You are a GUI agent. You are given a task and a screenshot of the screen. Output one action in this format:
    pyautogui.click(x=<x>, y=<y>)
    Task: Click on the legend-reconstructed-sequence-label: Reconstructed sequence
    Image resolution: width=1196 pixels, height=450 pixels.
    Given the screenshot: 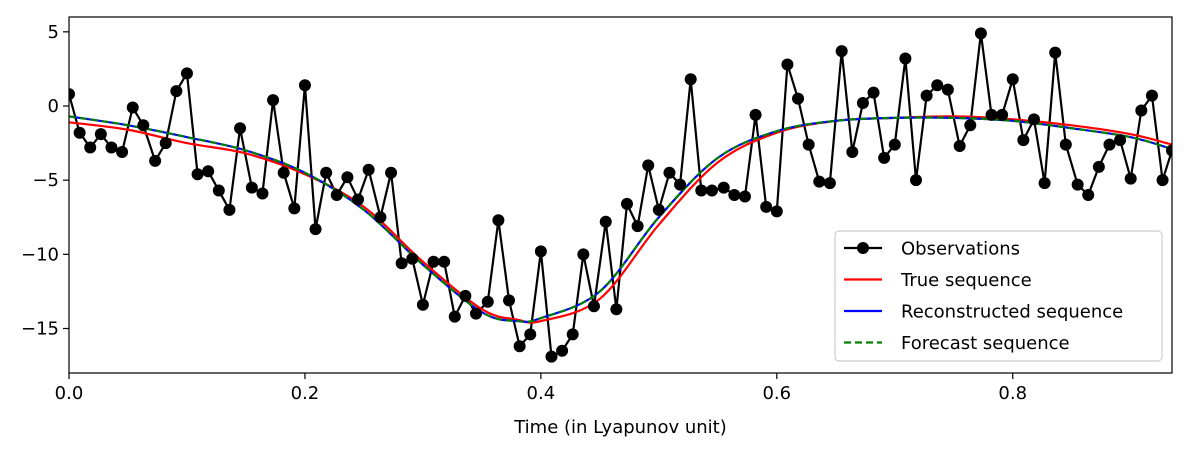 What is the action you would take?
    pyautogui.click(x=1012, y=312)
    